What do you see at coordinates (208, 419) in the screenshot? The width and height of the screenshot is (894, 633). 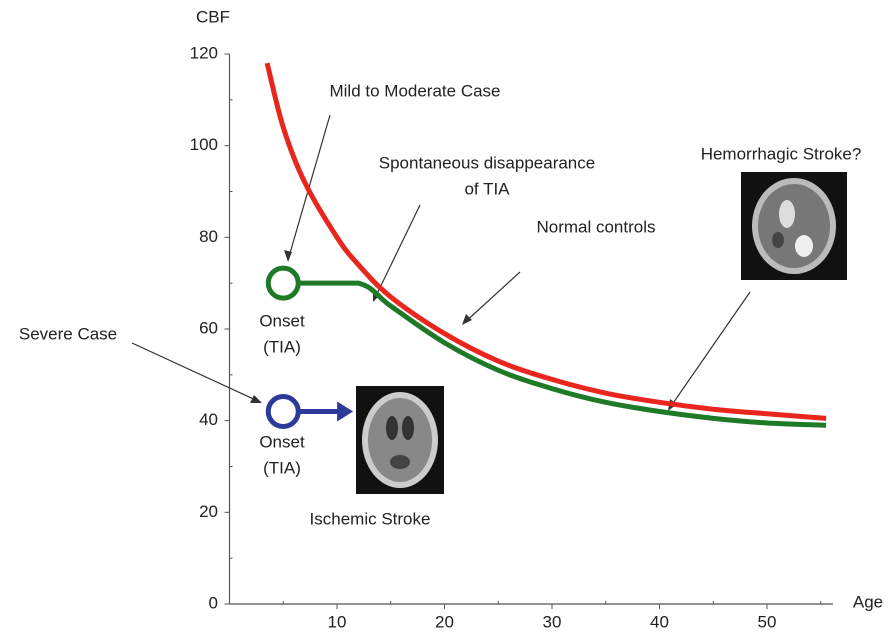 I see `y-tick-label: 40` at bounding box center [208, 419].